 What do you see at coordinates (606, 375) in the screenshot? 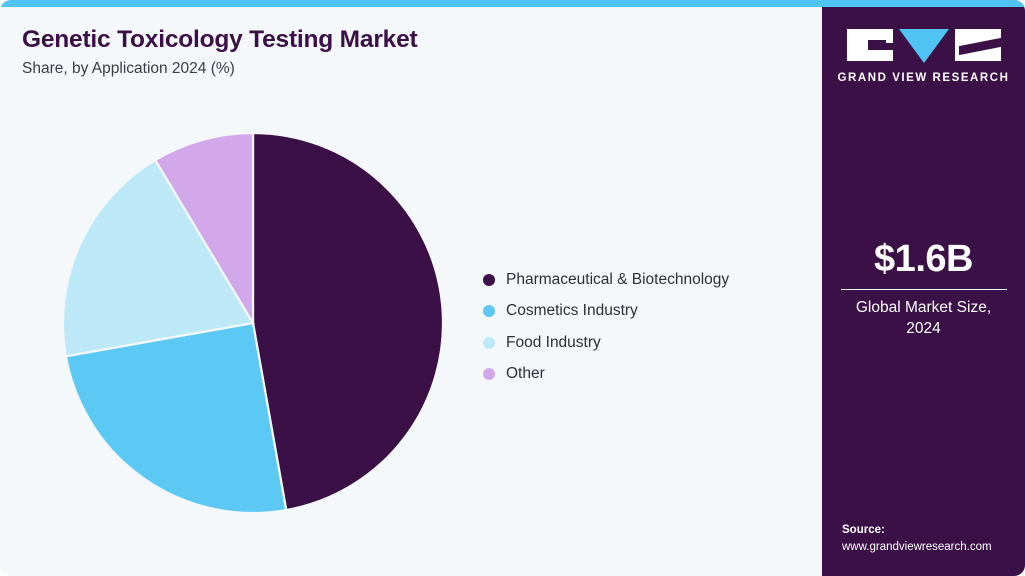
I see `legend-item-other: Other` at bounding box center [606, 375].